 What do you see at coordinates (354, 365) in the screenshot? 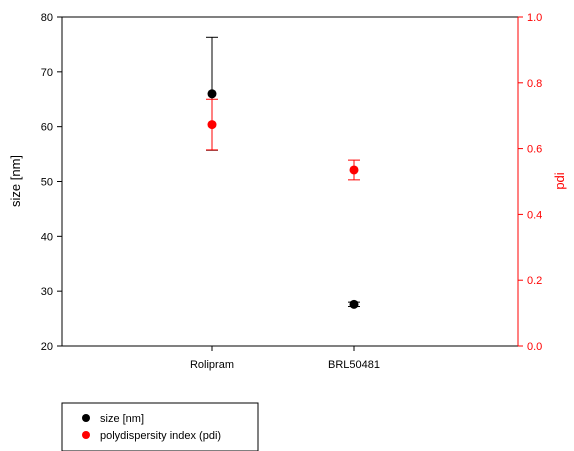
I see `x-tick-label: BRL50481` at bounding box center [354, 365].